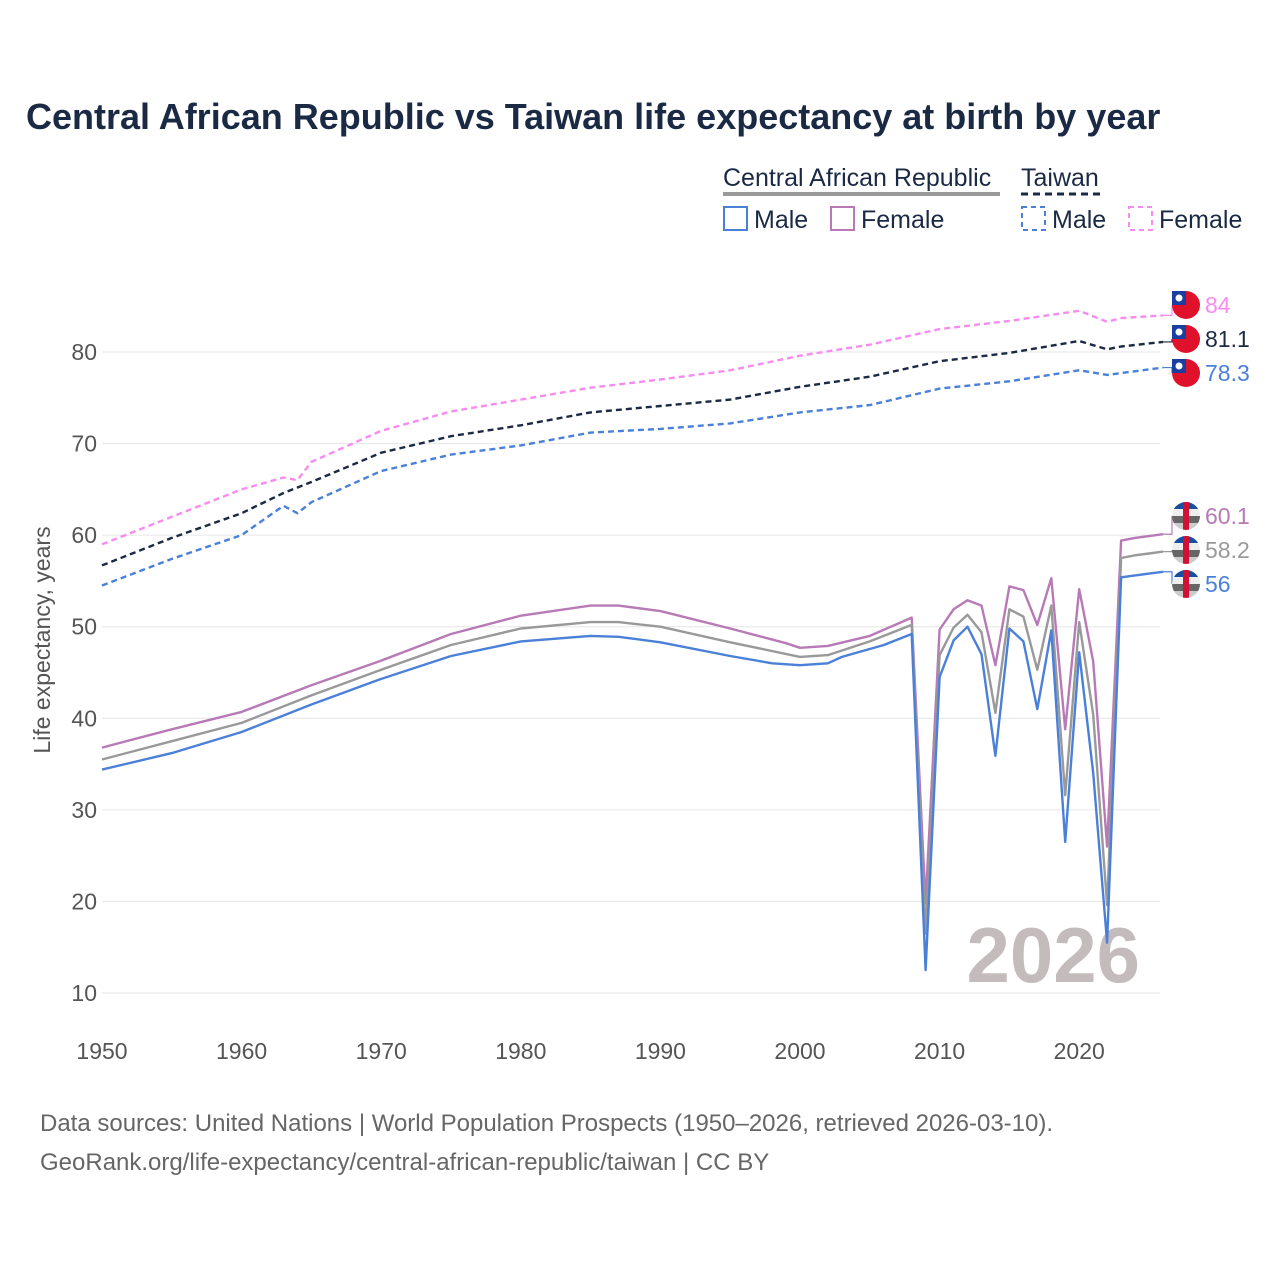  Describe the element at coordinates (1227, 516) in the screenshot. I see `end-value-label: 60.1` at that location.